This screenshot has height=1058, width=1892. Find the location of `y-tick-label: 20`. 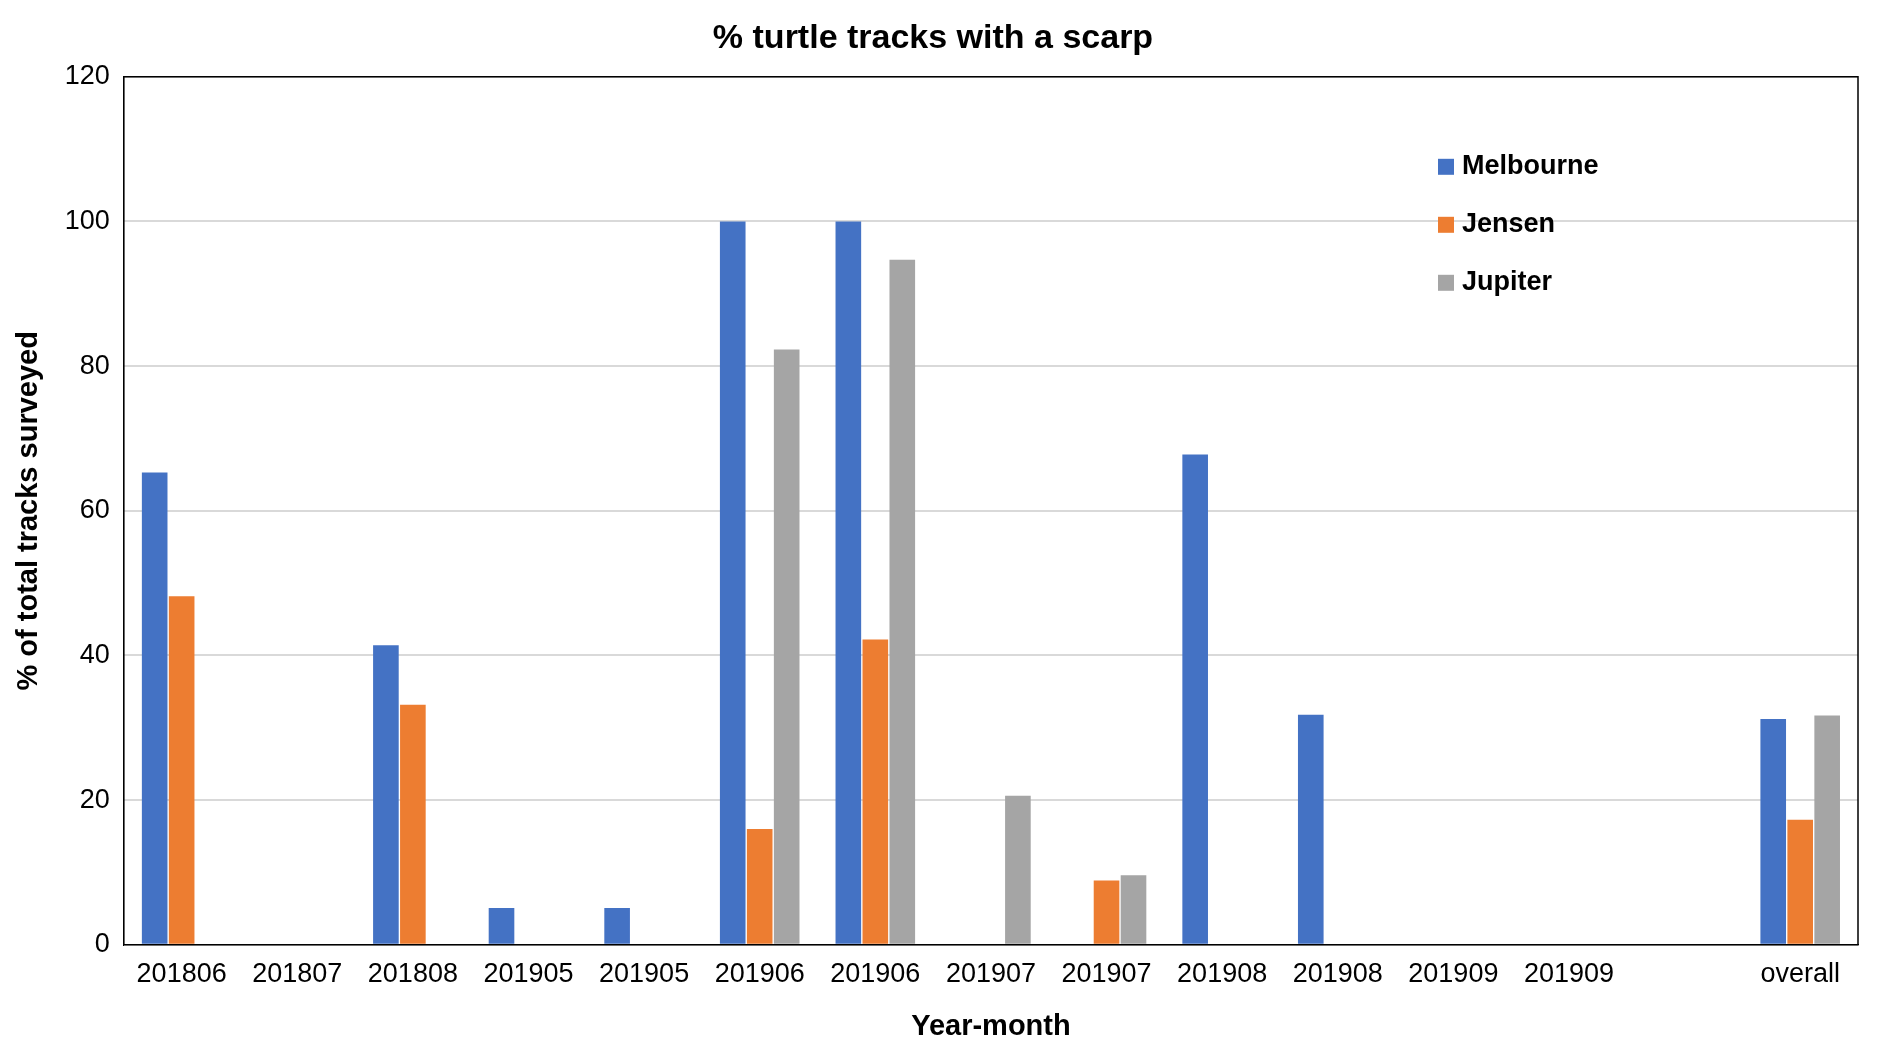

y-tick-label: 20 is located at coordinates (94, 798).